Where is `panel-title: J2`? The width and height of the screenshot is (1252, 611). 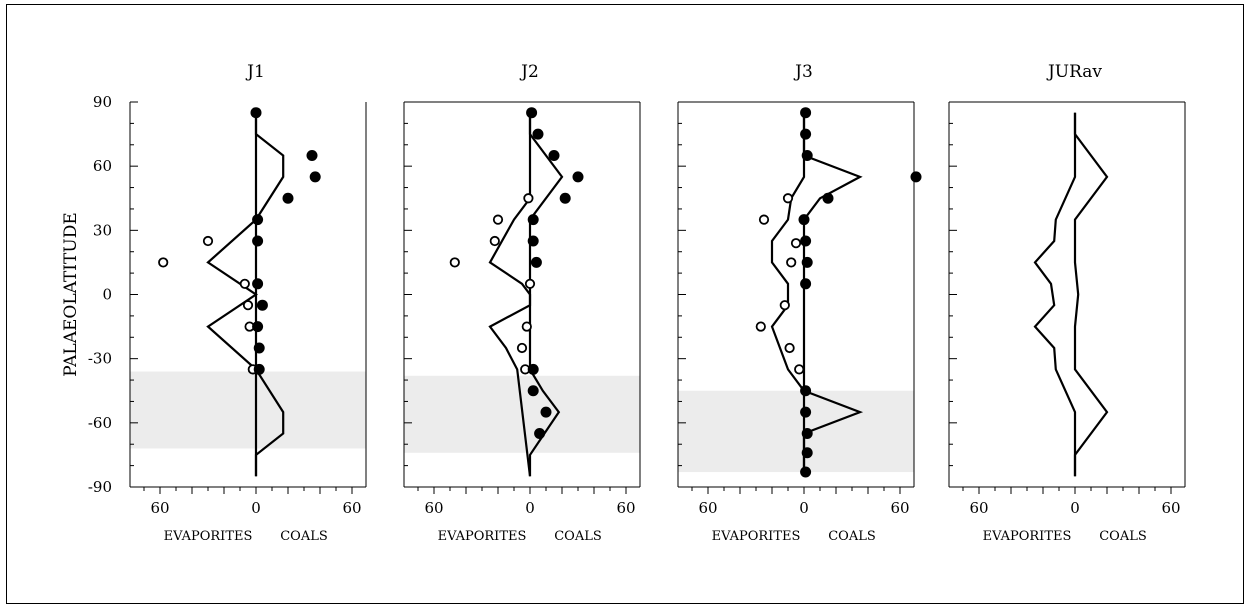 panel-title: J2 is located at coordinates (529, 72).